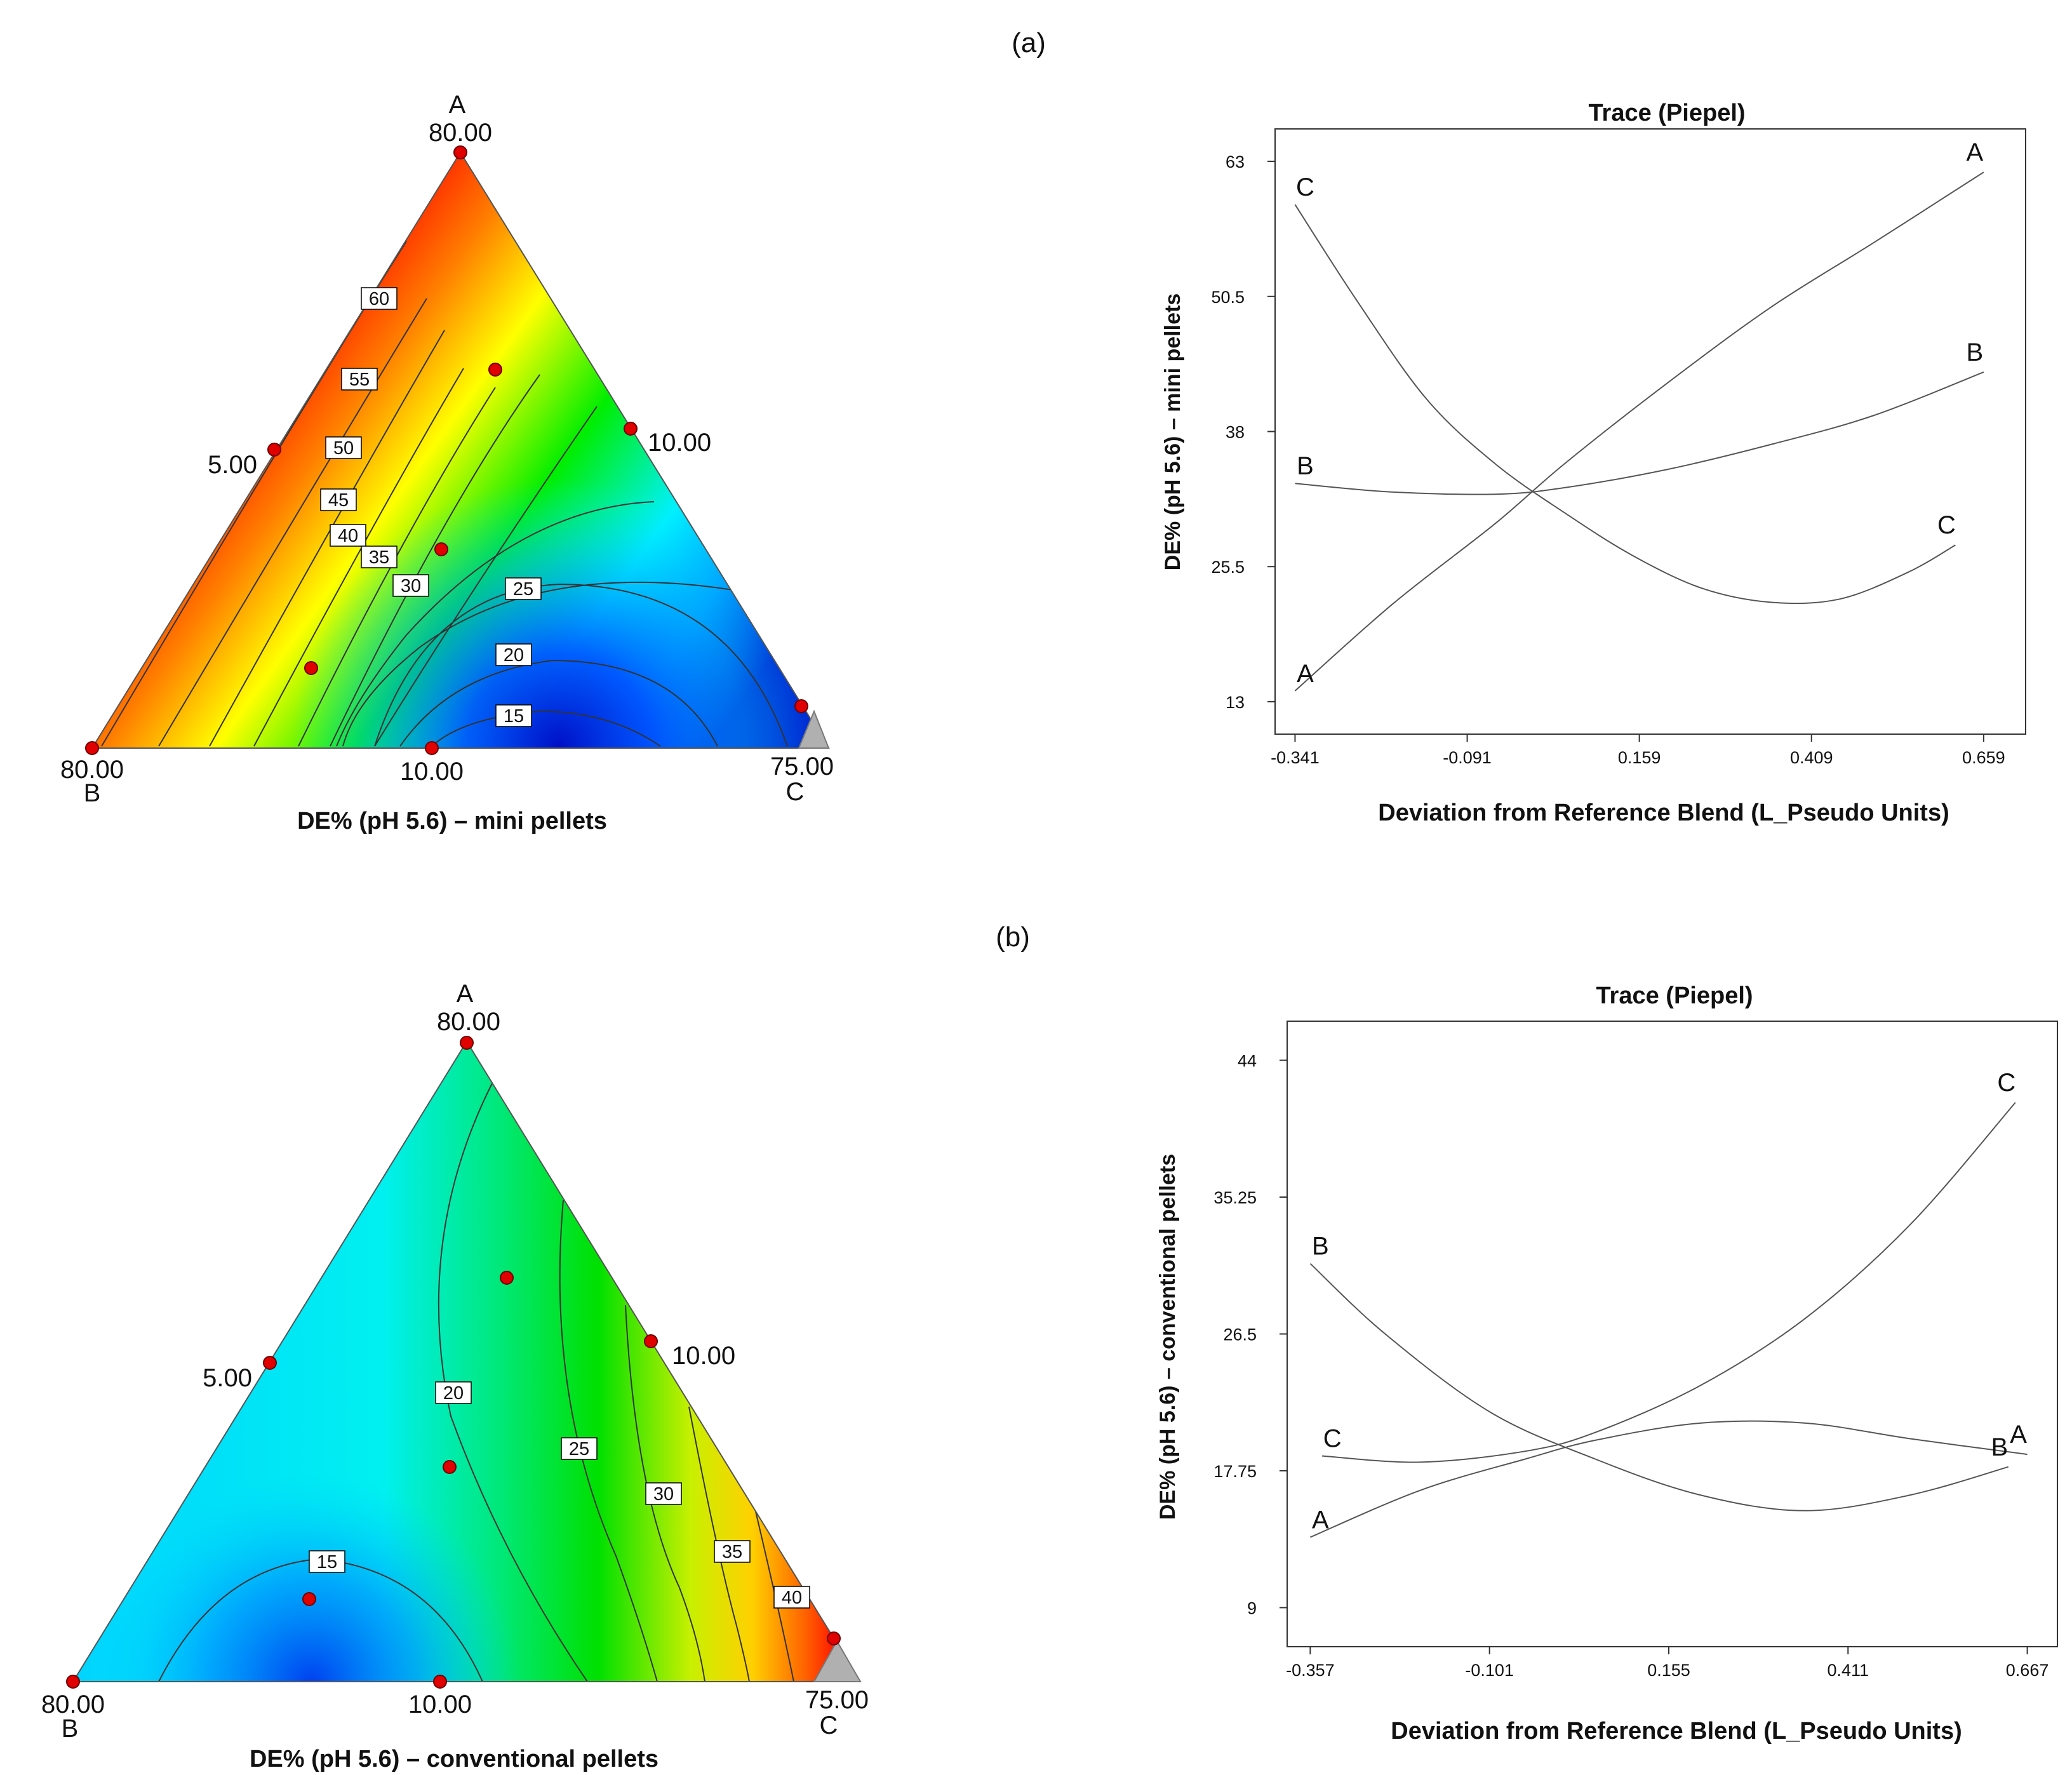  What do you see at coordinates (1668, 1671) in the screenshot?
I see `x-tick-label: 0.155` at bounding box center [1668, 1671].